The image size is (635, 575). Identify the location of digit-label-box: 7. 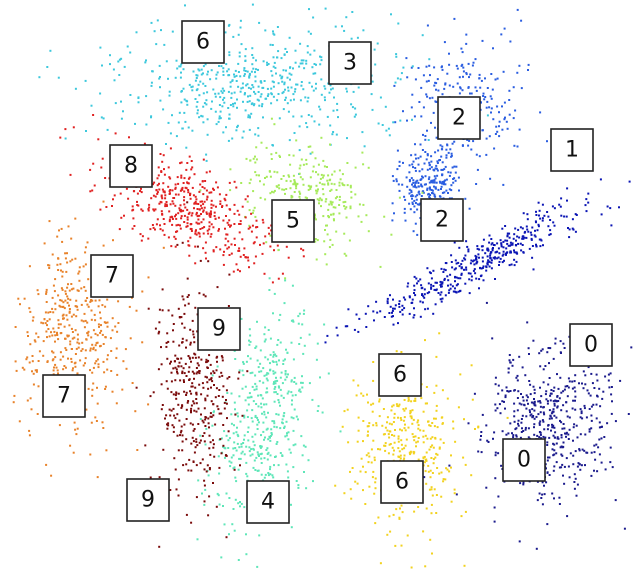
(64, 396).